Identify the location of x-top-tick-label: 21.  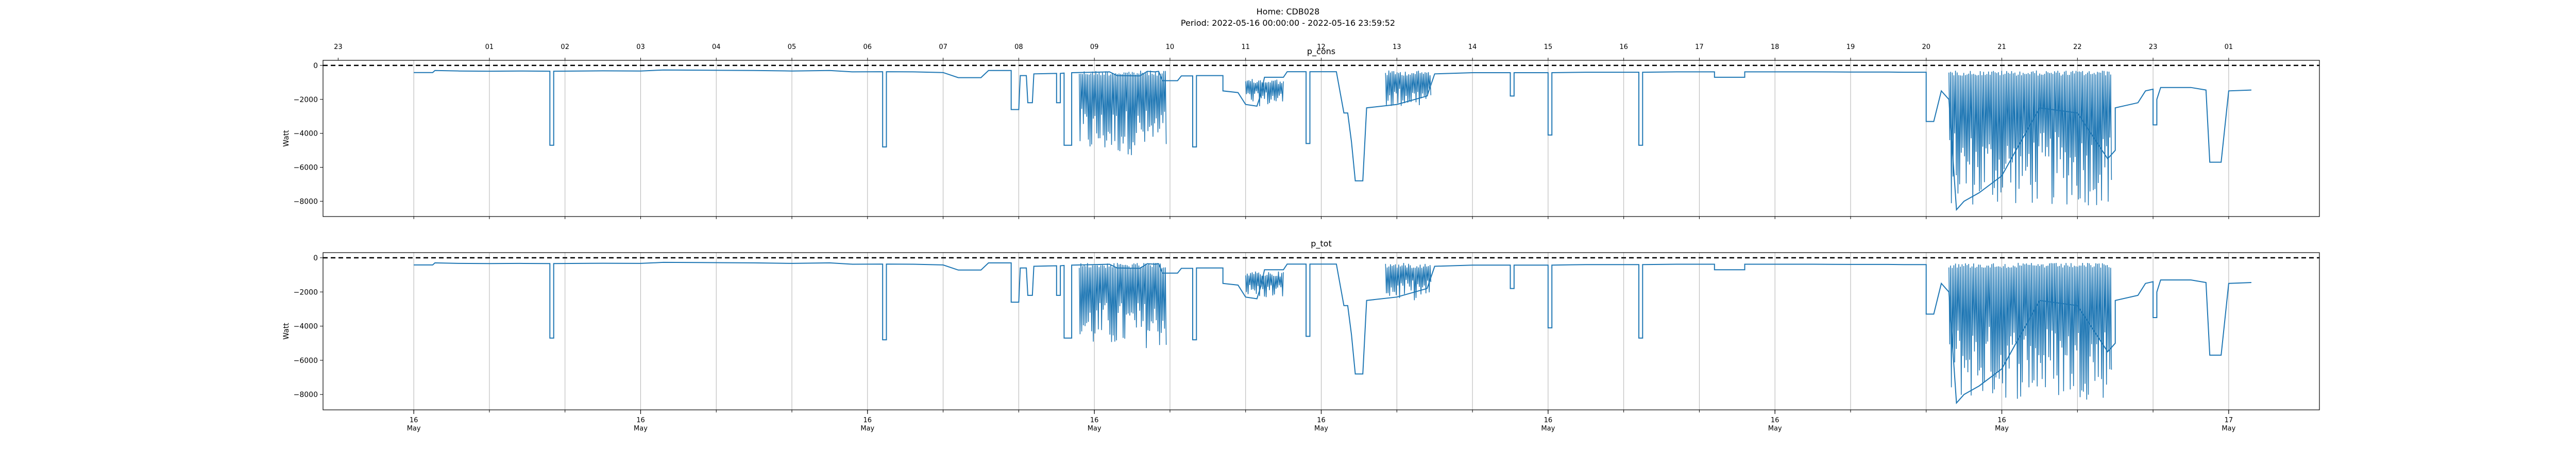
(2001, 47).